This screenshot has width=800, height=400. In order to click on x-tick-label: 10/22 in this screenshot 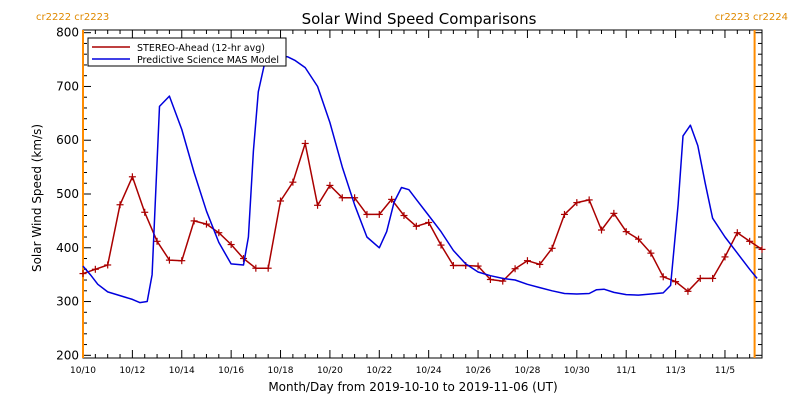, I will do `click(379, 371)`.